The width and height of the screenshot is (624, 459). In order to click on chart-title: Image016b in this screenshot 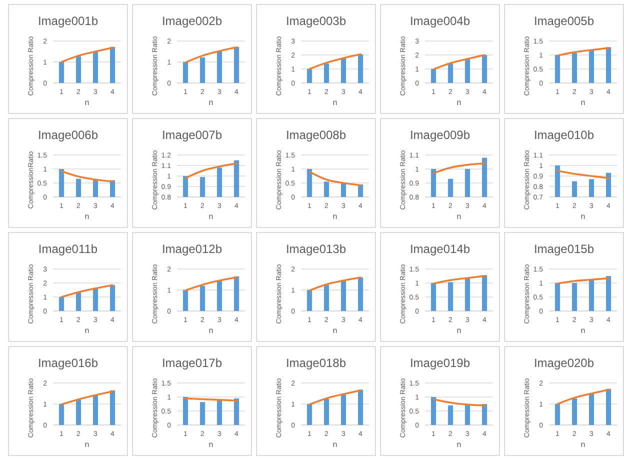, I will do `click(68, 363)`.